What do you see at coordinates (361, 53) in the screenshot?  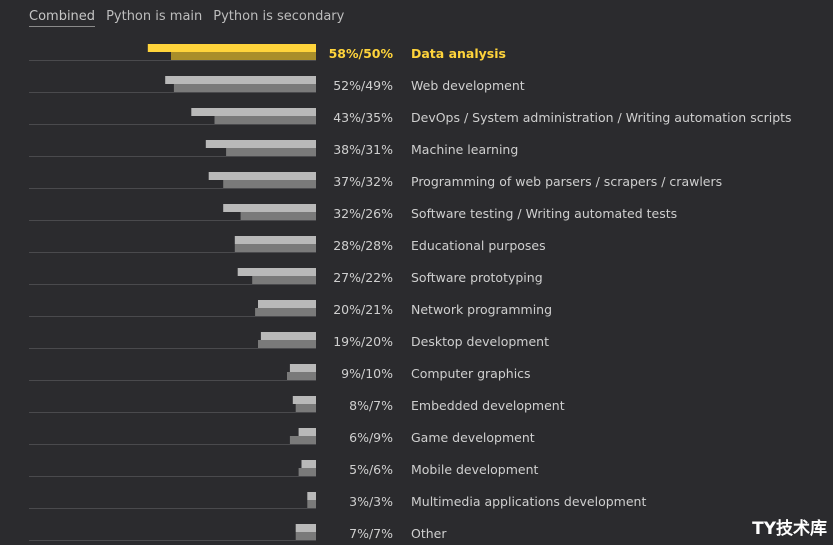 I see `value-label: 58%/50%` at bounding box center [361, 53].